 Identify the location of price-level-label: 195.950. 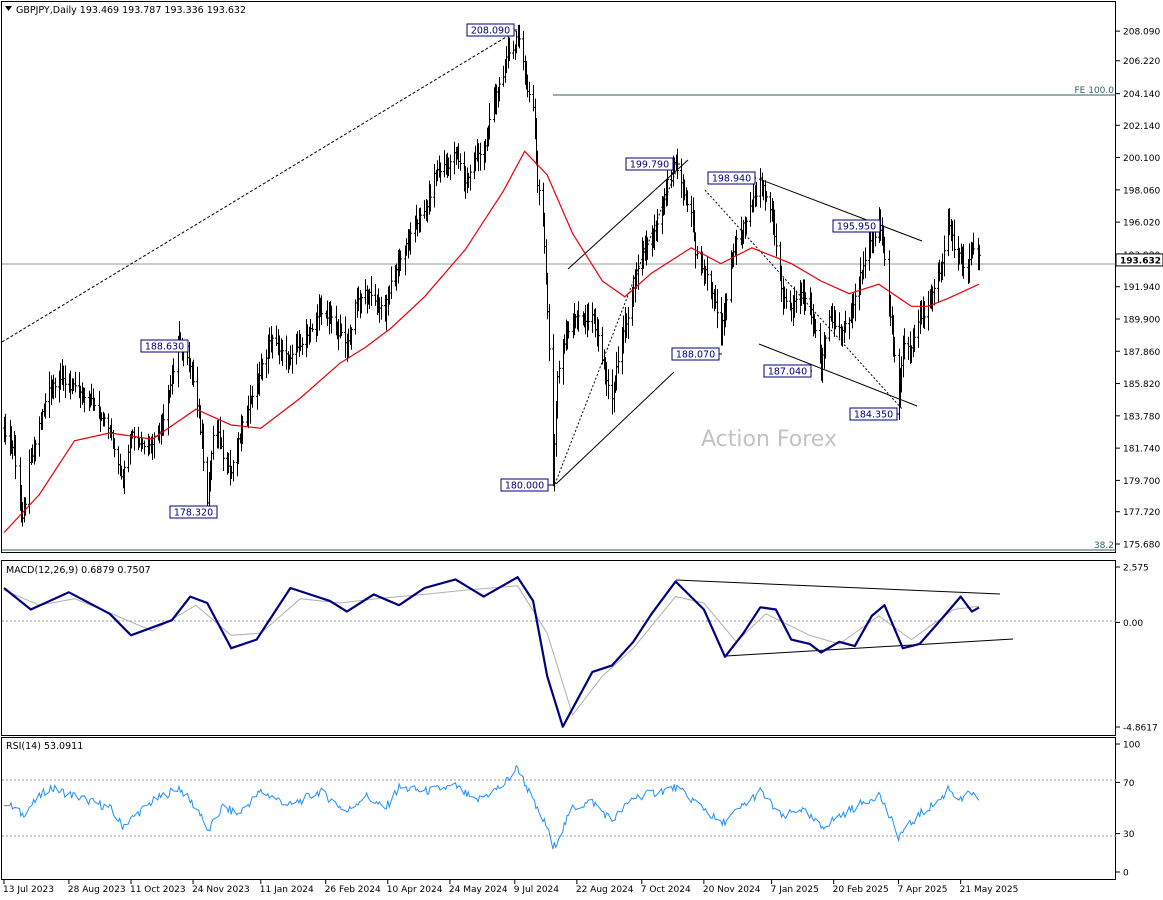
(856, 226).